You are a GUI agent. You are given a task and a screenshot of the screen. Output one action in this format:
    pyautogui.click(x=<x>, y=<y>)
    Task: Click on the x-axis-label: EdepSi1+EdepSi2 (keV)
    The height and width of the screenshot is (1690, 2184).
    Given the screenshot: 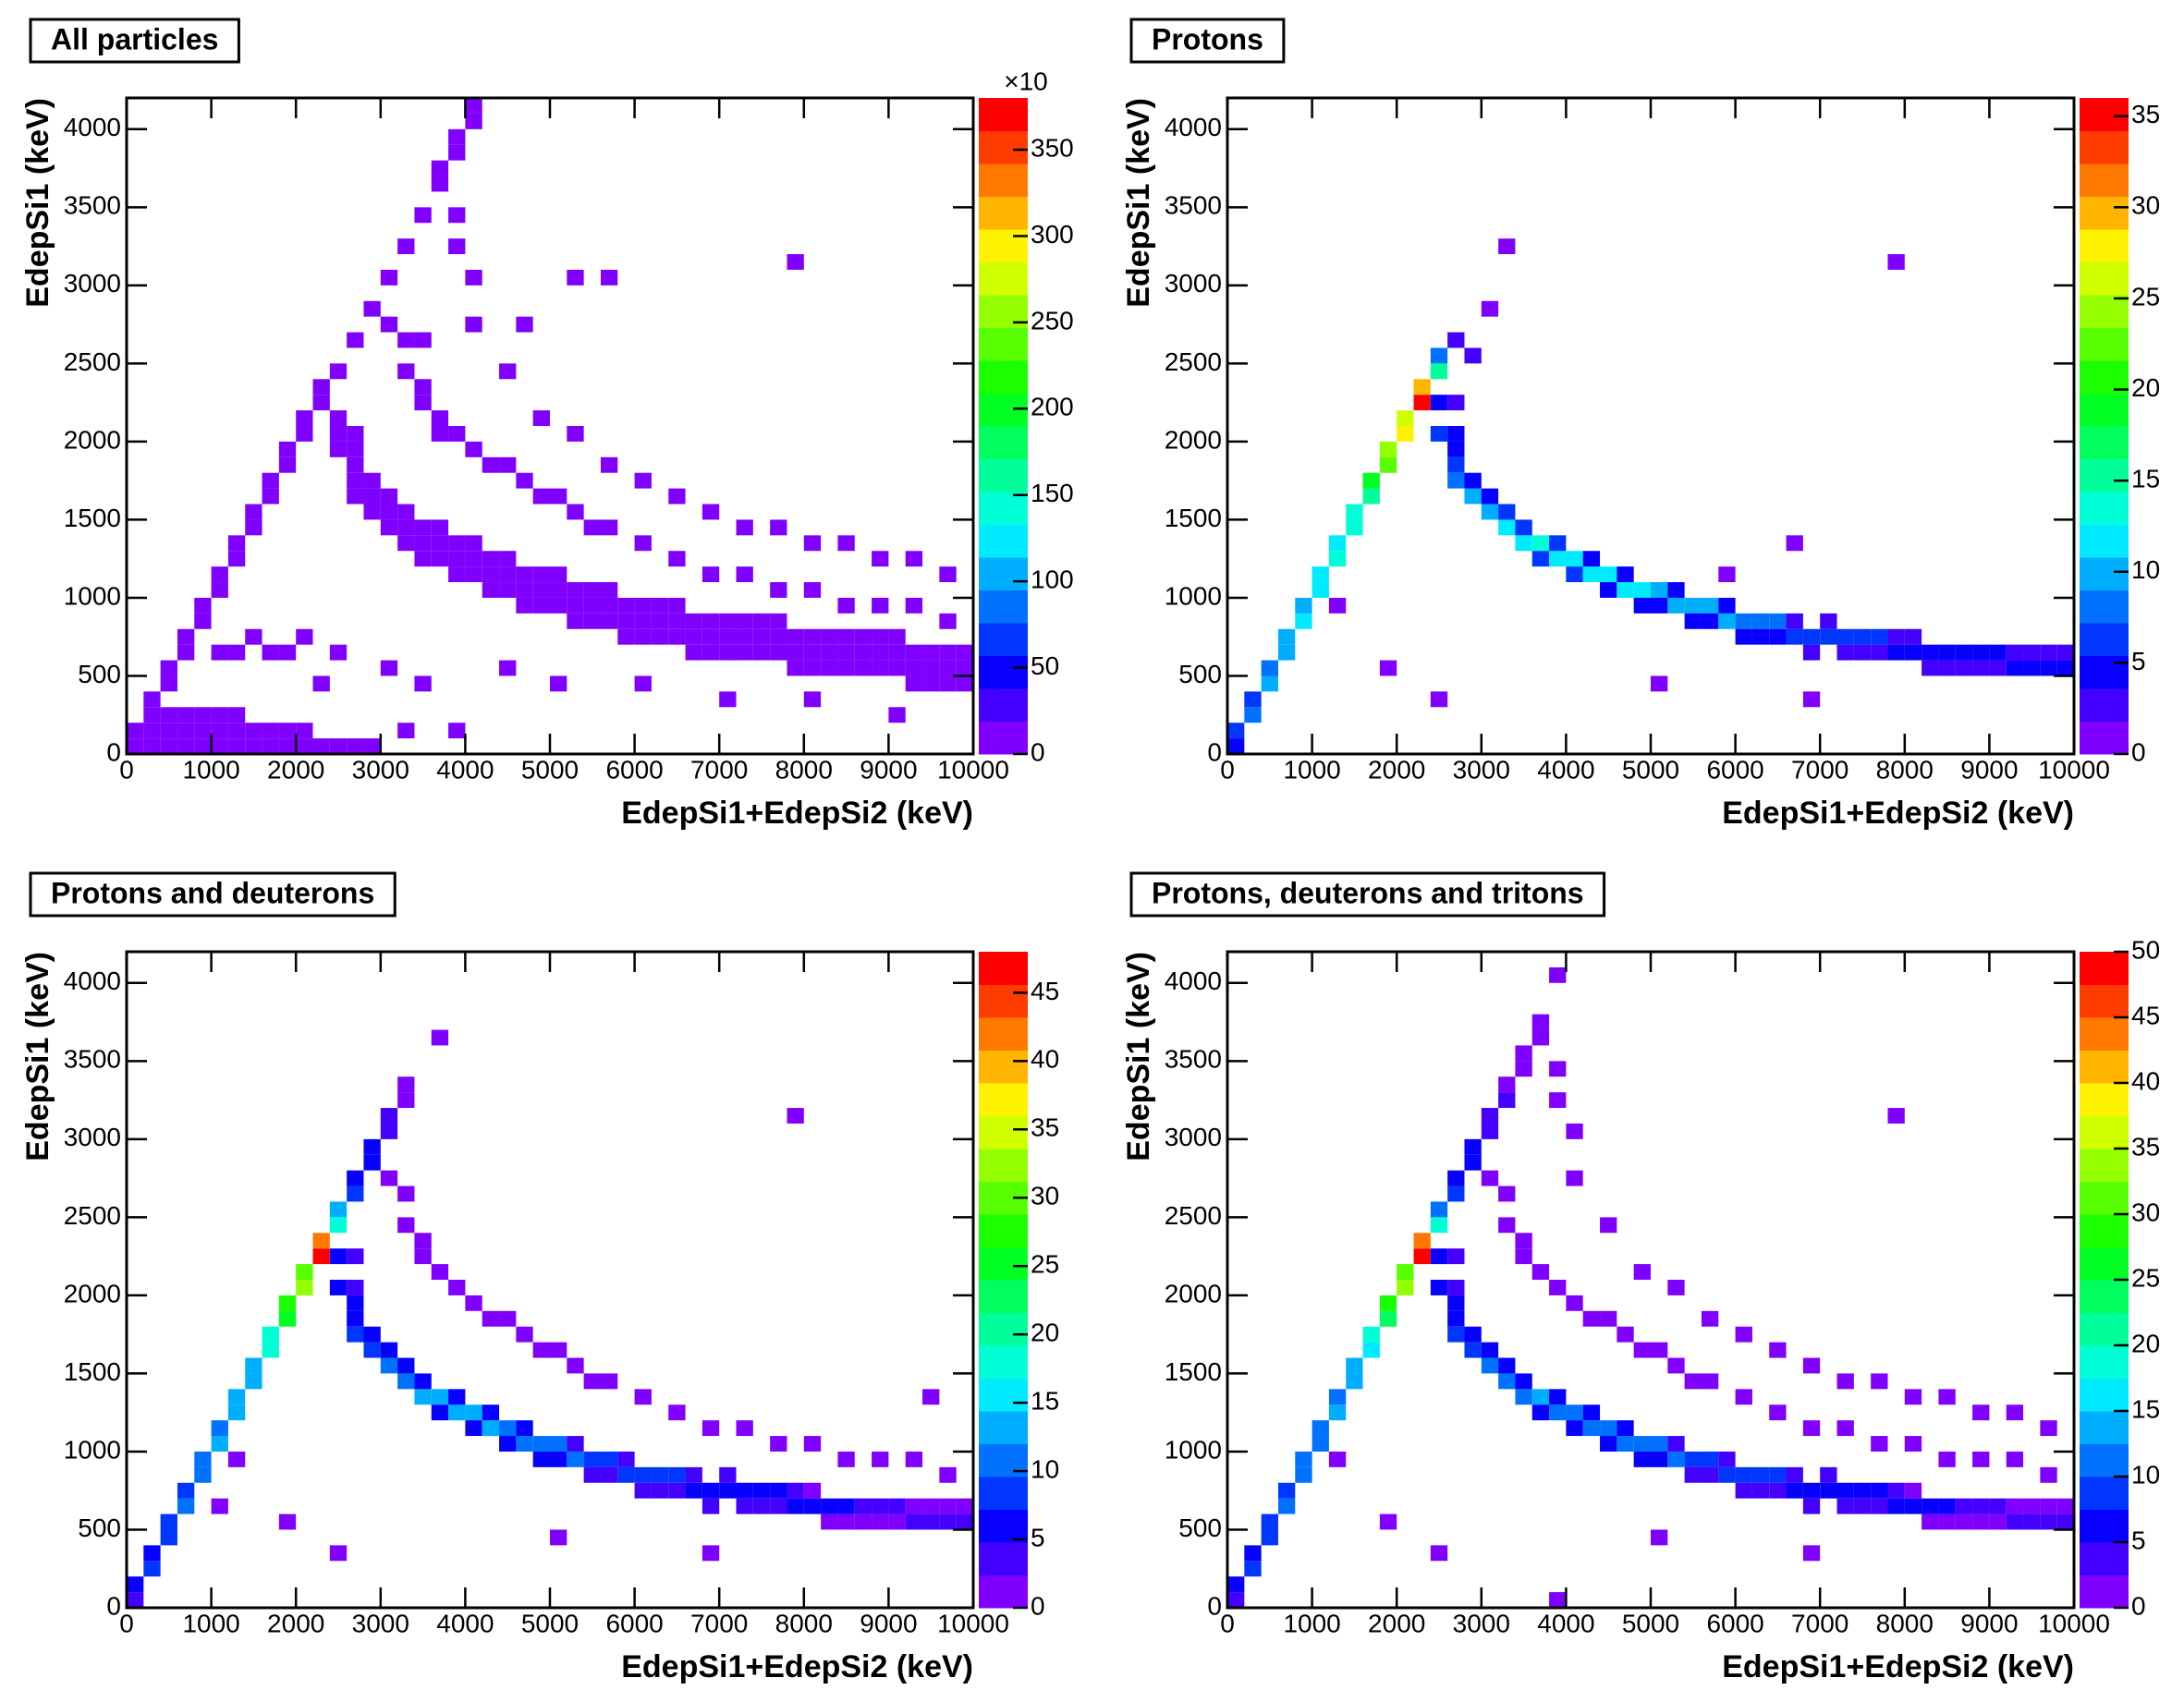 What is the action you would take?
    pyautogui.click(x=1898, y=814)
    